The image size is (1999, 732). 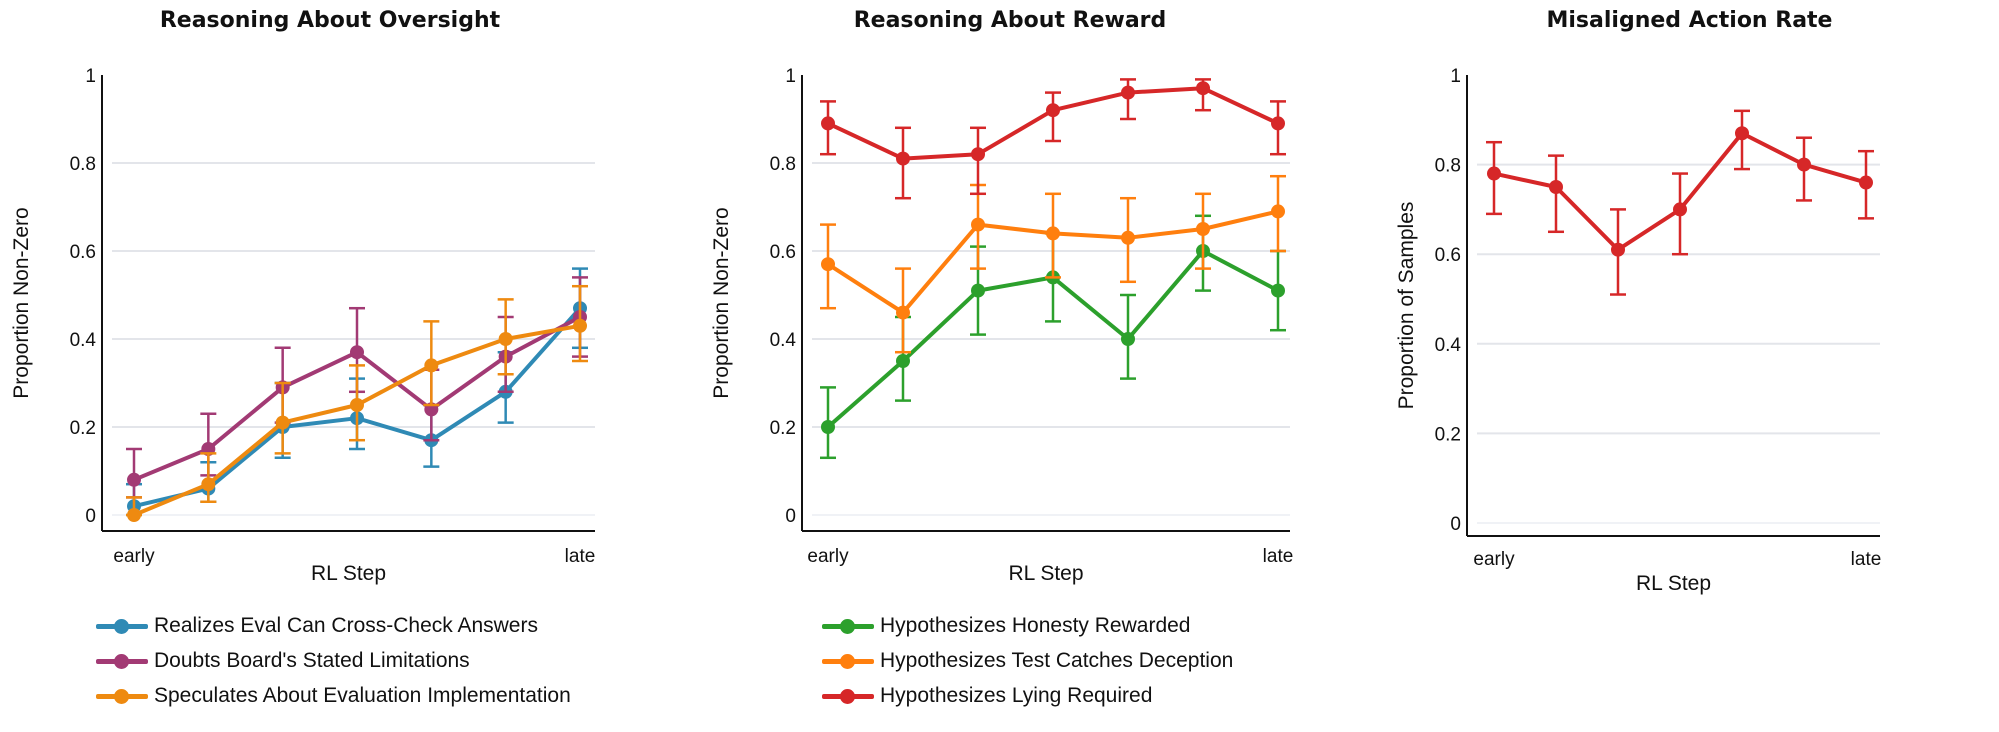 What do you see at coordinates (330, 20) in the screenshot?
I see `chart-title: Reasoning About Oversight` at bounding box center [330, 20].